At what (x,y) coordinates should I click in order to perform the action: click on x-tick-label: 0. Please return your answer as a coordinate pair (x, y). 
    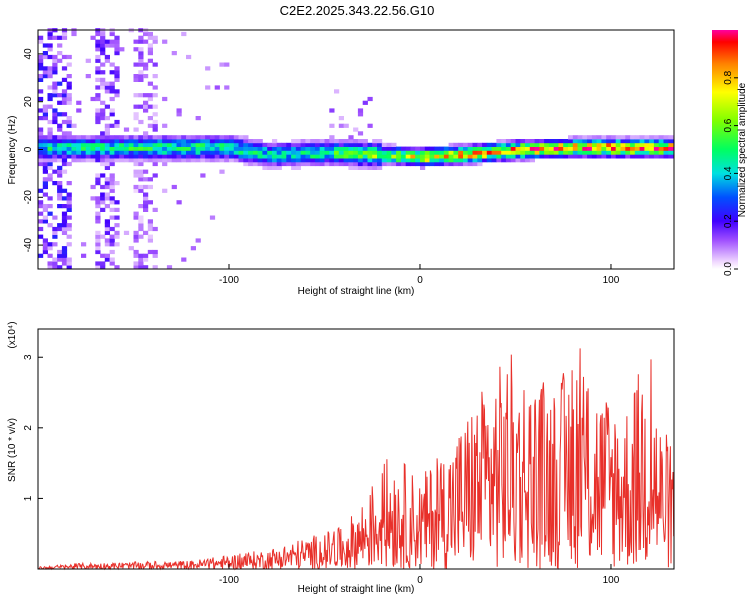
    Looking at the image, I should click on (420, 280).